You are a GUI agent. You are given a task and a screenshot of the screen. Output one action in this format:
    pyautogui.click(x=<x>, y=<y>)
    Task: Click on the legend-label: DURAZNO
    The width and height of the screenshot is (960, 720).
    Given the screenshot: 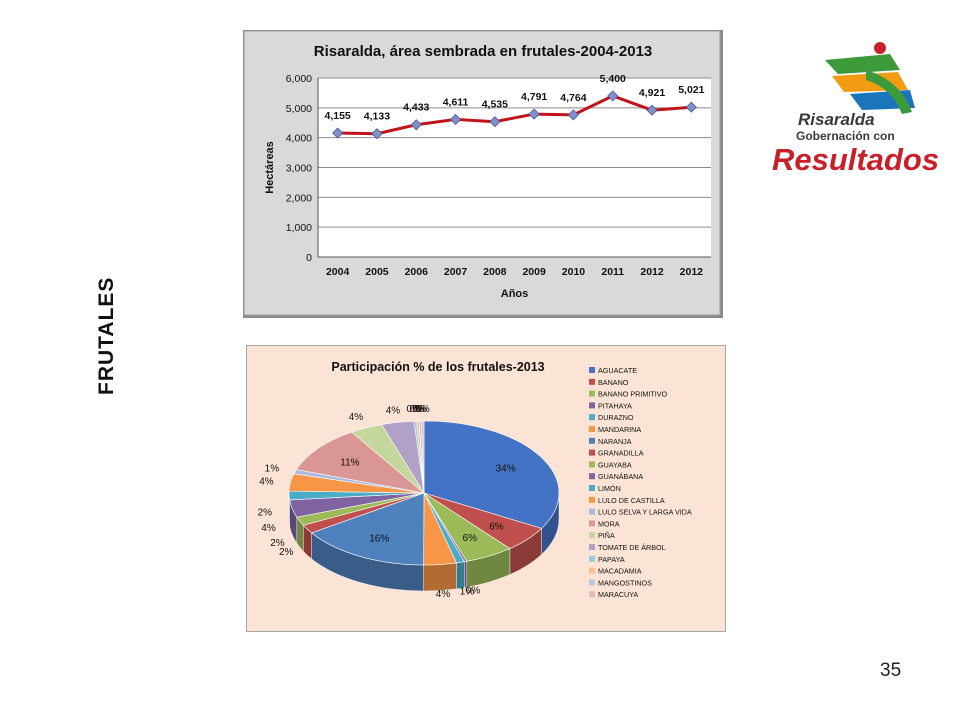 What is the action you would take?
    pyautogui.click(x=616, y=417)
    